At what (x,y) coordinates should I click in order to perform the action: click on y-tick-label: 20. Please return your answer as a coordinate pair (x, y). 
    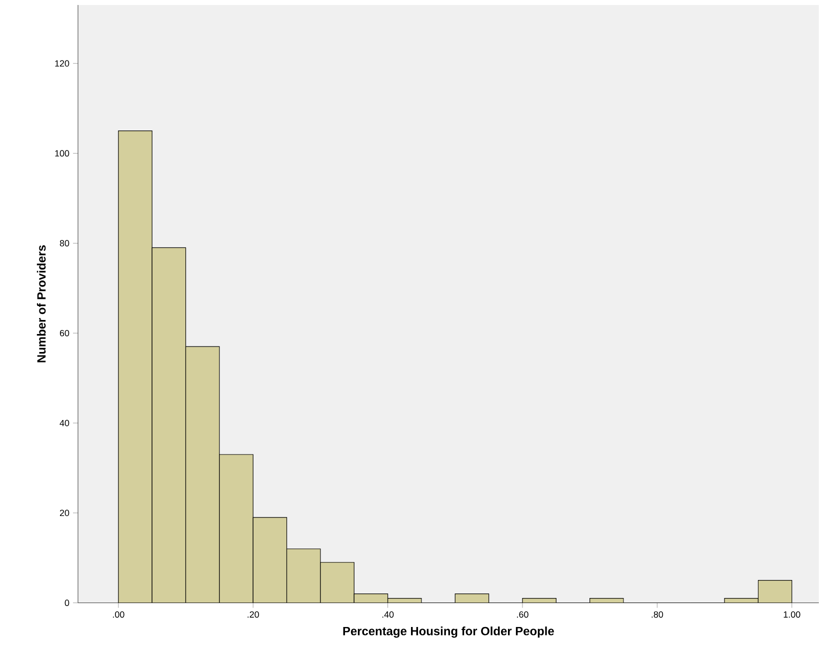
    Looking at the image, I should click on (65, 513).